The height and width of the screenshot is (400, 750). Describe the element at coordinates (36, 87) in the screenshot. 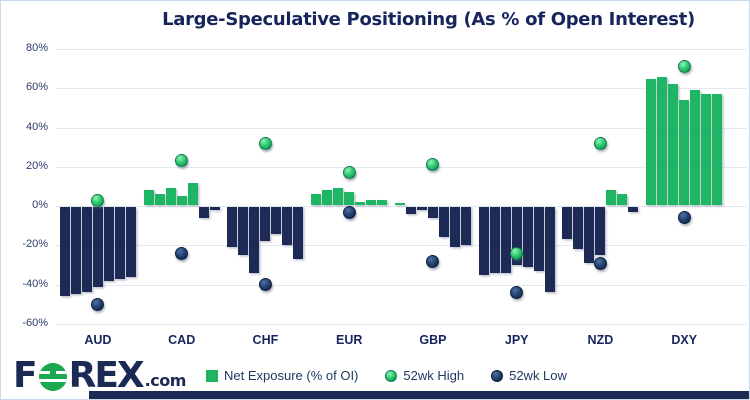

I see `y-axis-label: 60%` at that location.